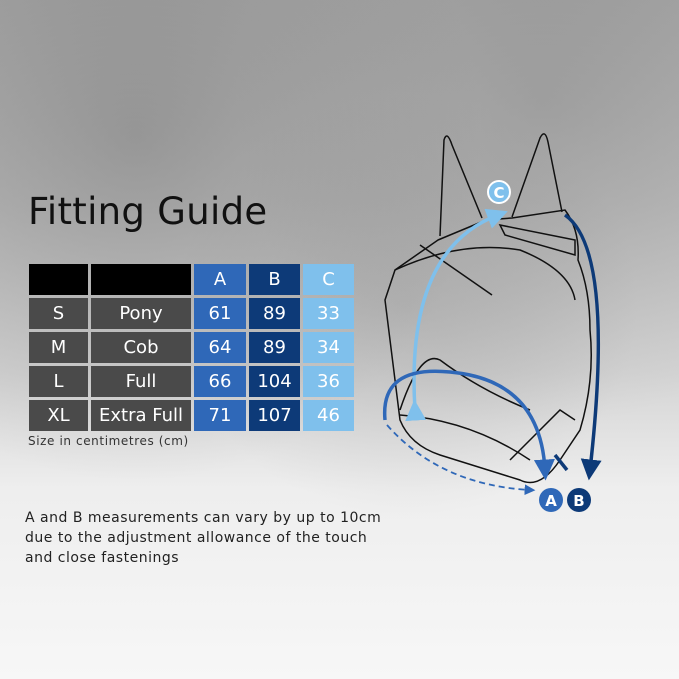 The height and width of the screenshot is (679, 679). What do you see at coordinates (220, 347) in the screenshot?
I see `a-cell: 64` at bounding box center [220, 347].